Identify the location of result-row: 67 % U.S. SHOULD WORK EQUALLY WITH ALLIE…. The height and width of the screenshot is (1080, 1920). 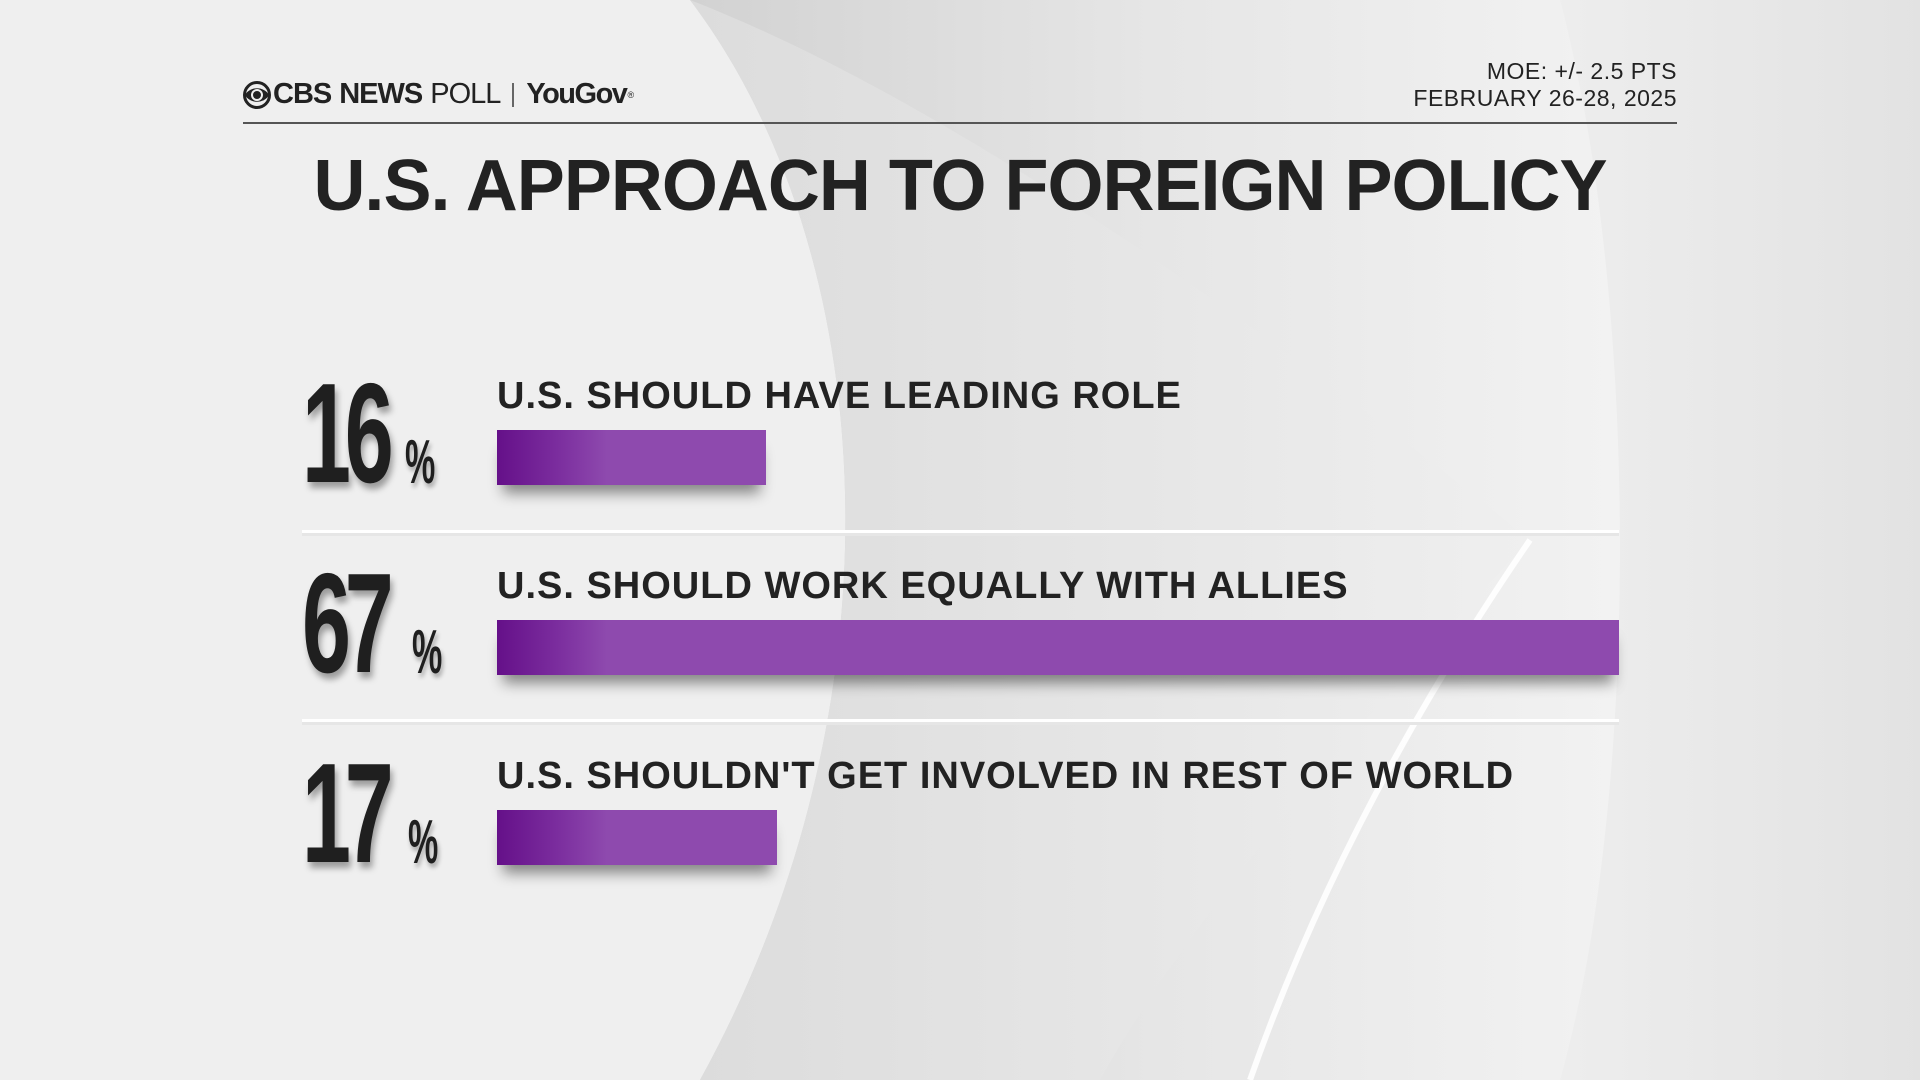
(960, 629).